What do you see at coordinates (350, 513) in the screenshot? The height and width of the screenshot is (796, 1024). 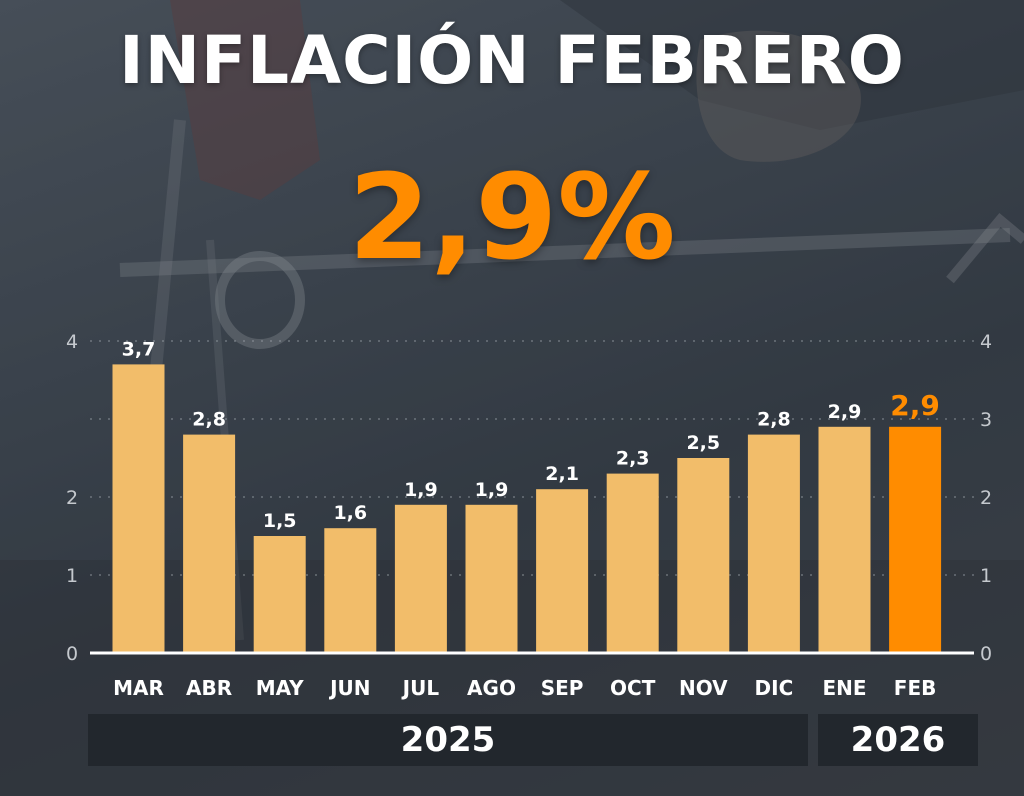 I see `data-label: 1,6` at bounding box center [350, 513].